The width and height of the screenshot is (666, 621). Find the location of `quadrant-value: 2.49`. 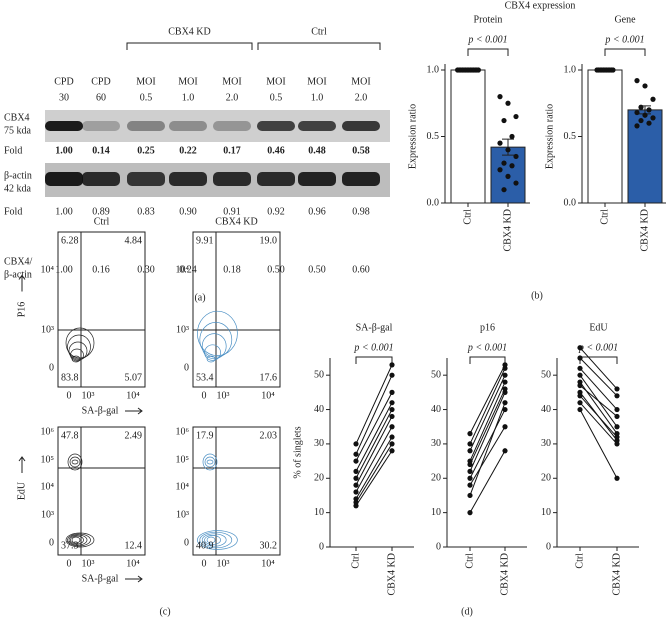

quadrant-value: 2.49 is located at coordinates (134, 435).